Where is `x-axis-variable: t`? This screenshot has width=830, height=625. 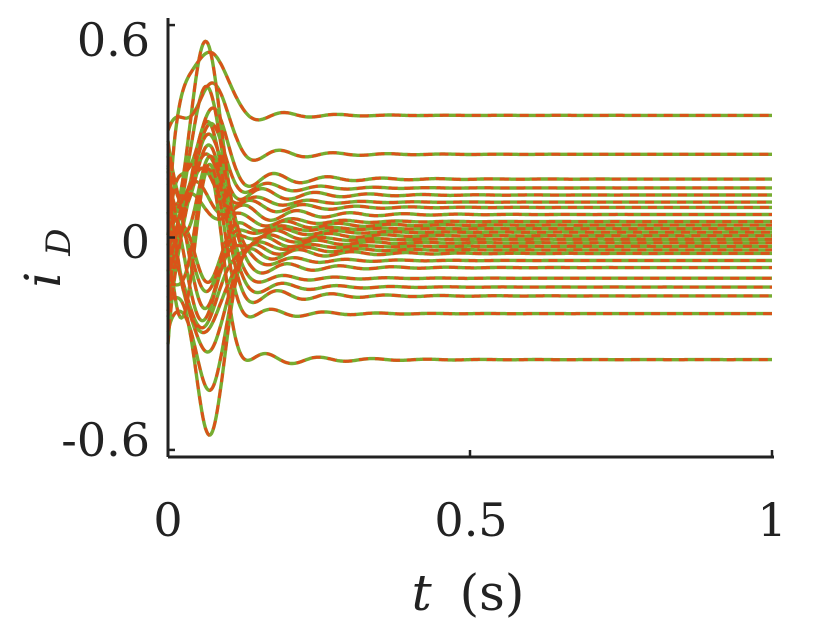
x-axis-variable: t is located at coordinates (422, 593).